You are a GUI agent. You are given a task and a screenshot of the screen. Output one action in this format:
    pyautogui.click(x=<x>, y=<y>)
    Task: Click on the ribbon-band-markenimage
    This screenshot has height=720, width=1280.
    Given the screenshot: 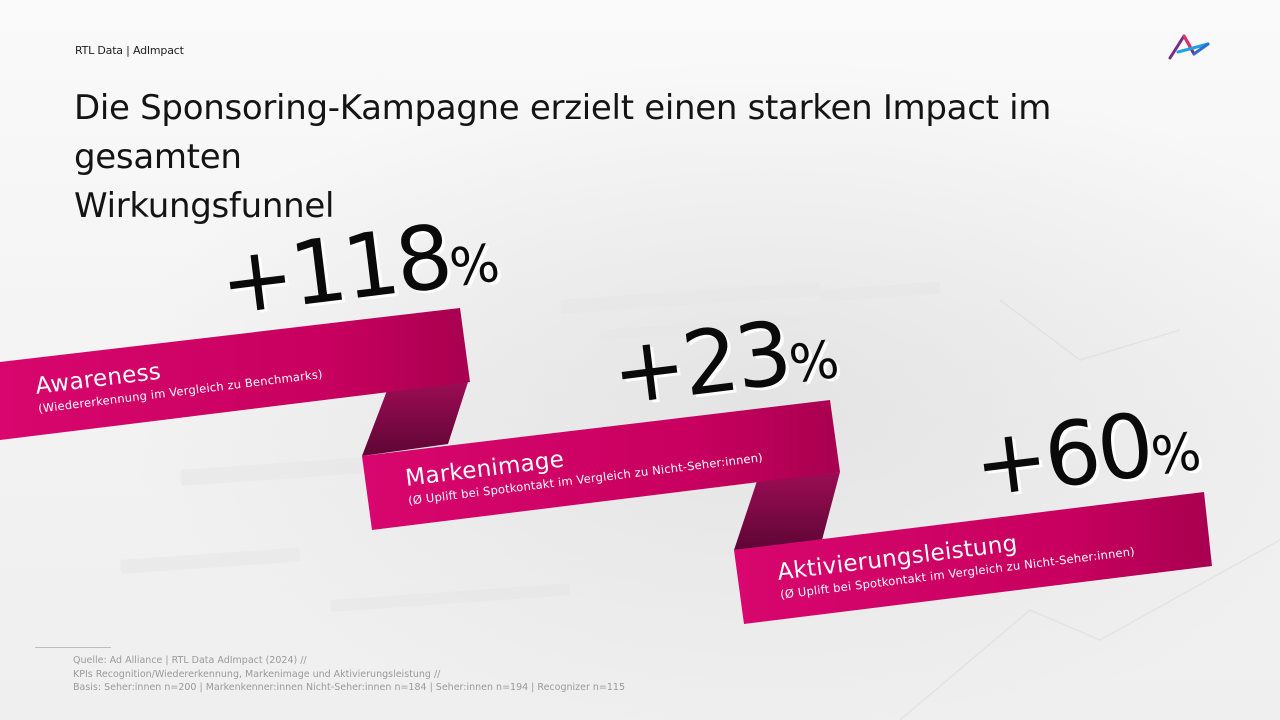 What is the action you would take?
    pyautogui.click(x=601, y=465)
    